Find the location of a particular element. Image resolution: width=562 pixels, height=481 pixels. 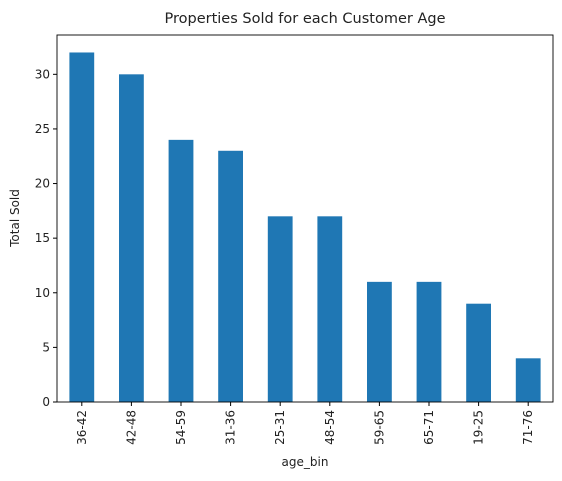

x-tick-label: 19-25 is located at coordinates (479, 427).